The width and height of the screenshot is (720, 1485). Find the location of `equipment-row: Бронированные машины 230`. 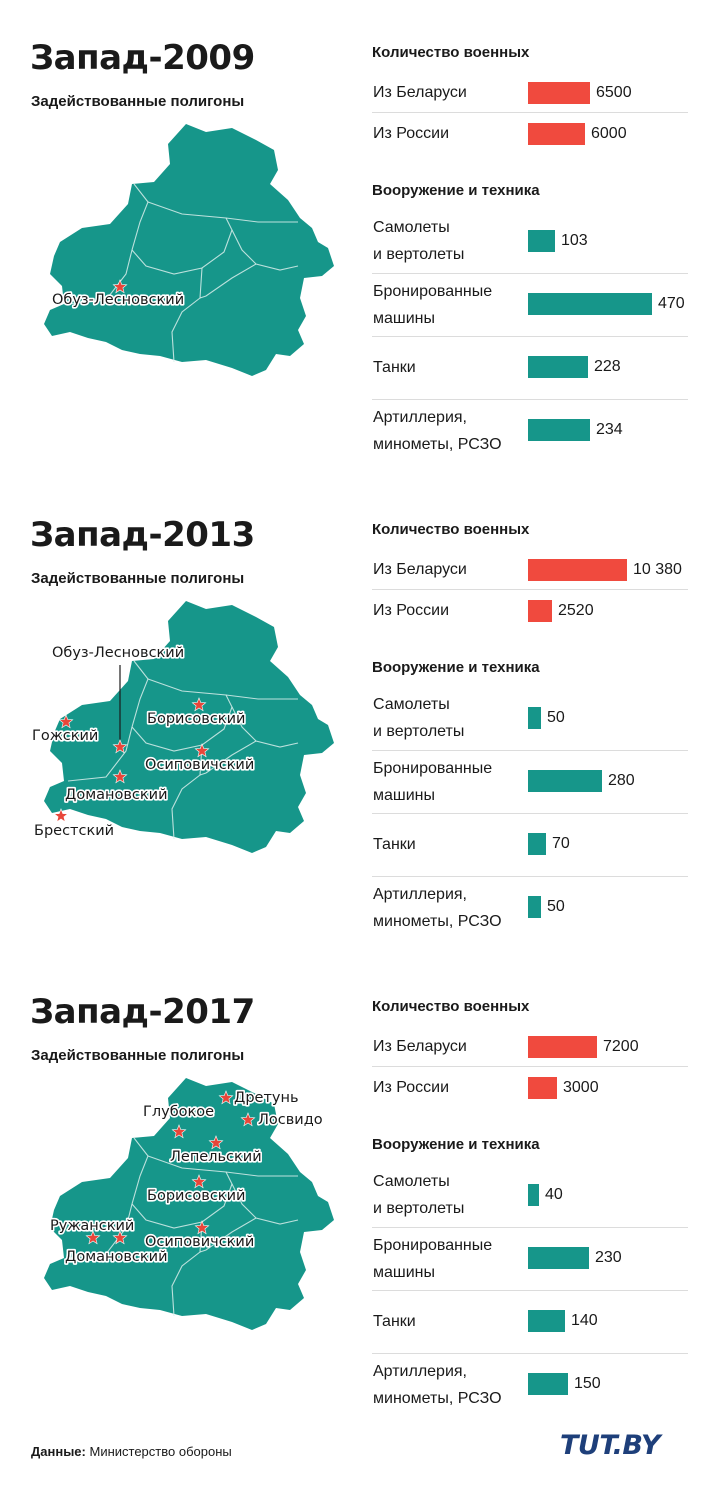

equipment-row: Бронированные машины 230 is located at coordinates (530, 1259).